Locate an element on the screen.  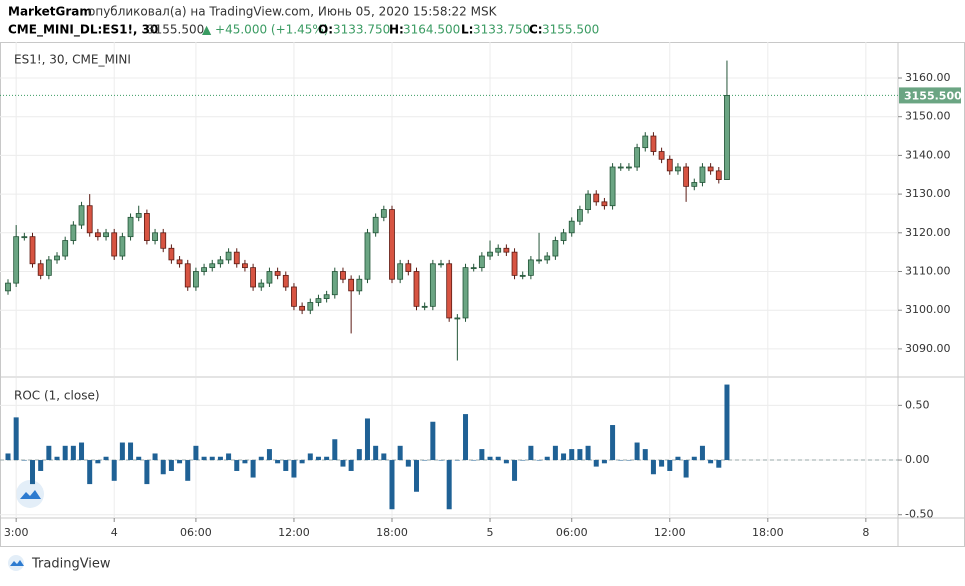
x-tick-label: 12:00 is located at coordinates (670, 532).